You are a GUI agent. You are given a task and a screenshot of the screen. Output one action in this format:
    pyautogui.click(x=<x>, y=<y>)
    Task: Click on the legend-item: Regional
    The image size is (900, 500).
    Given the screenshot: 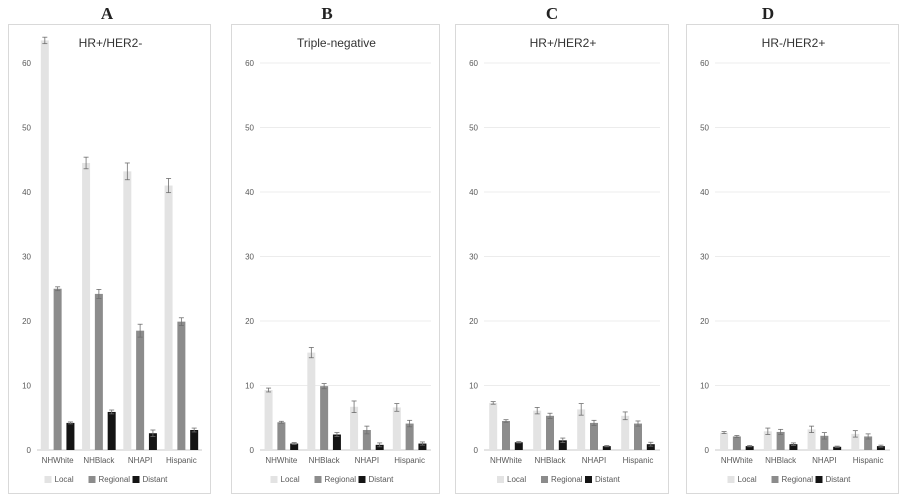 What is the action you would take?
    pyautogui.click(x=335, y=479)
    